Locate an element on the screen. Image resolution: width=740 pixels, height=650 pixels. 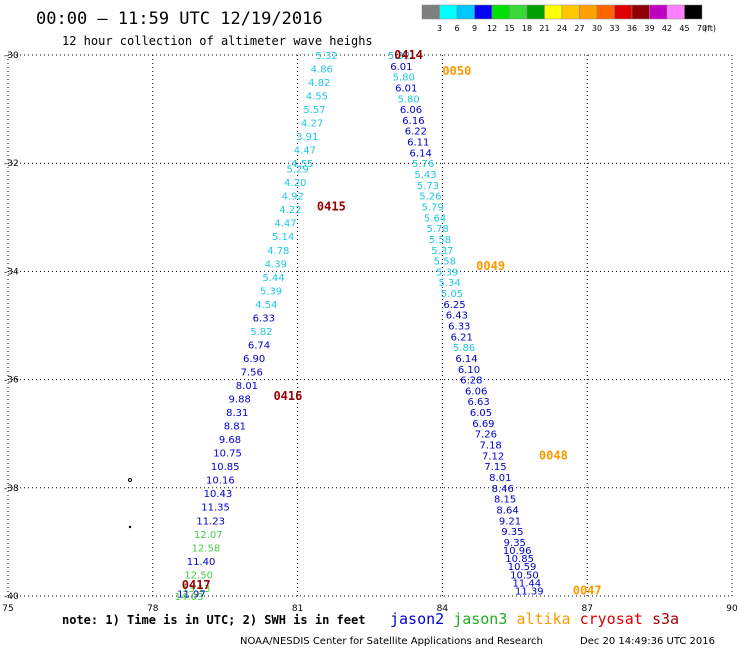
data-point-label: 8.31 is located at coordinates (237, 413).